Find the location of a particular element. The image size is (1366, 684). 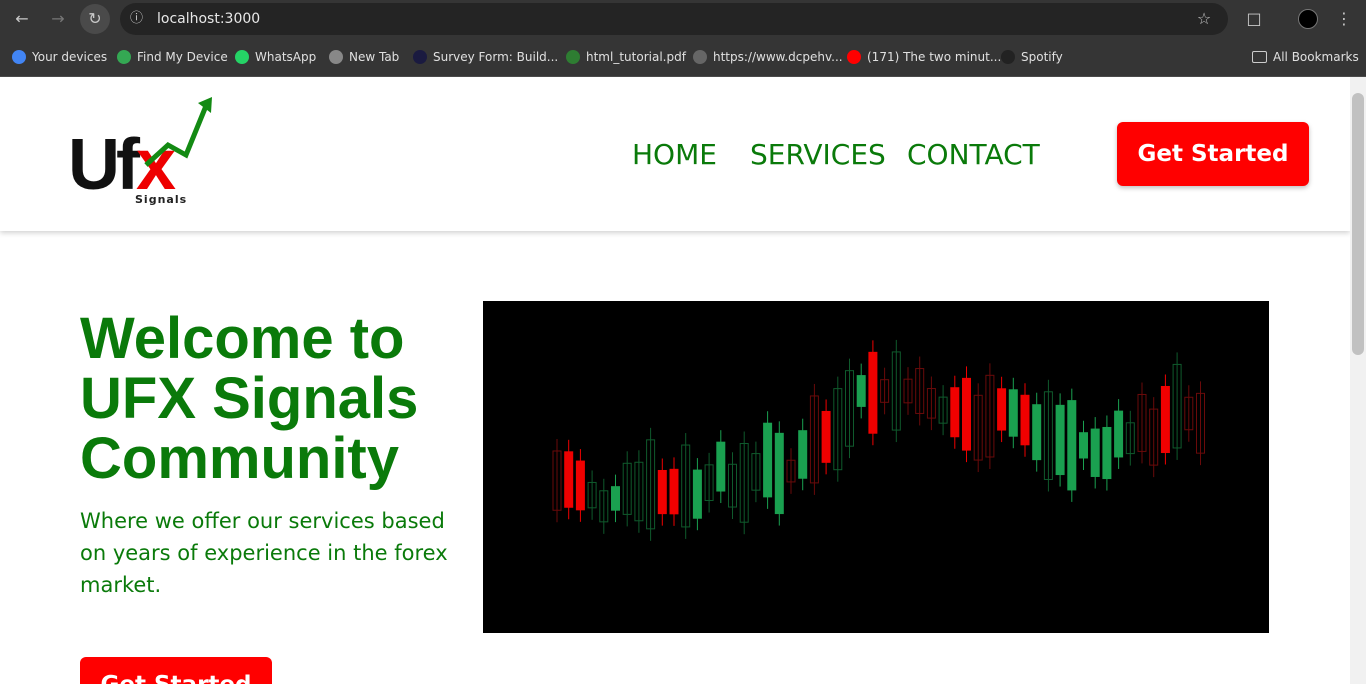

bookmark: Find My Device is located at coordinates (172, 57).